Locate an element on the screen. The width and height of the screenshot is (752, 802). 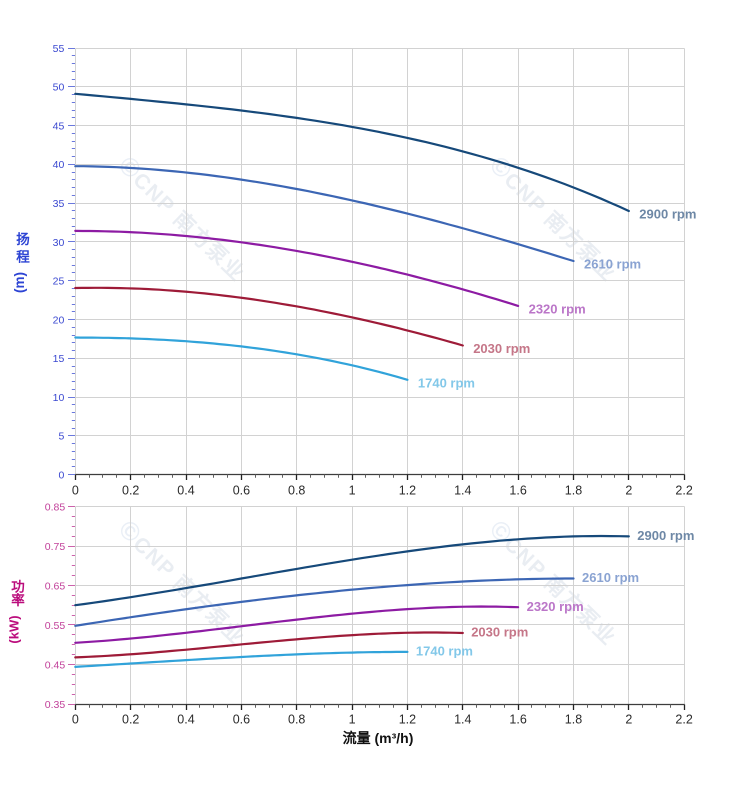
svg-text: 0.55 is located at coordinates (55, 626).